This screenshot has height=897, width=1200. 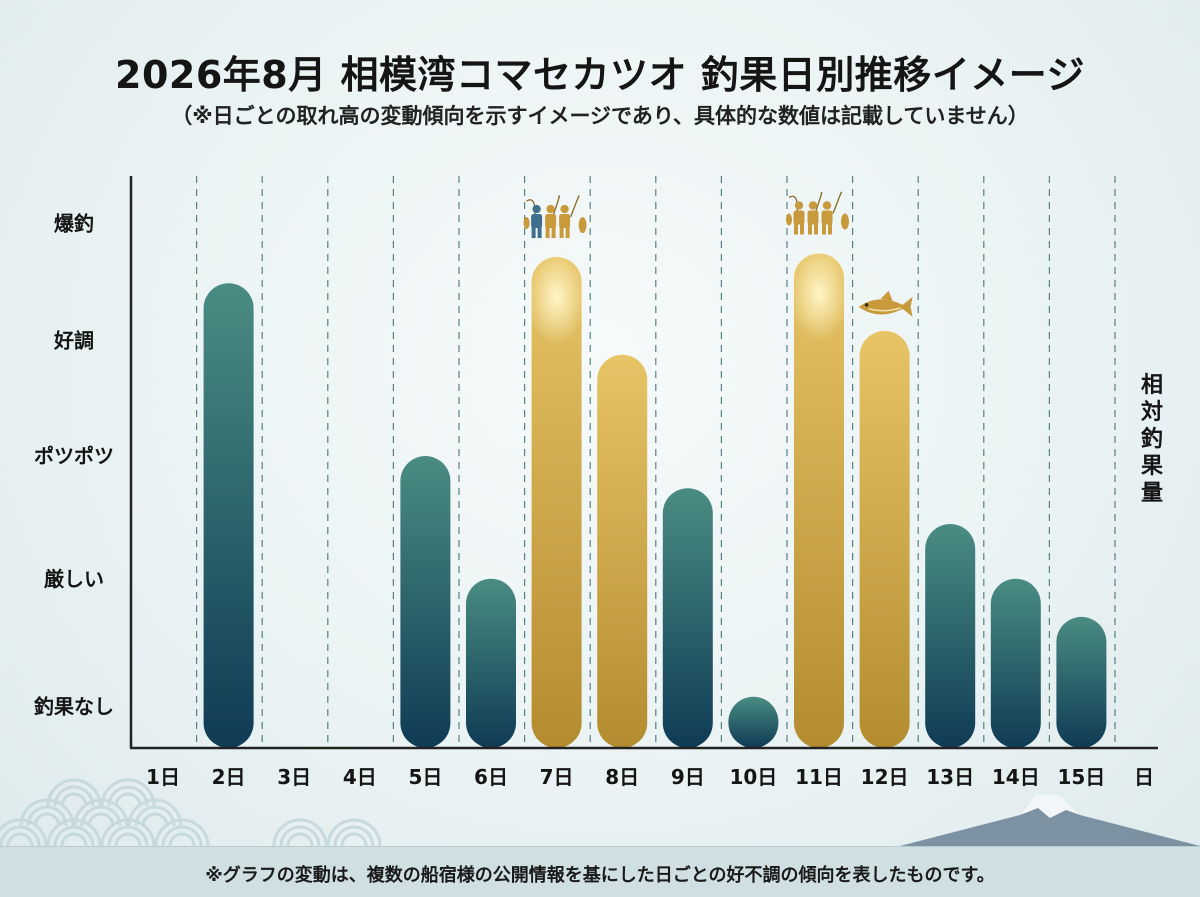 I want to click on x-tick-label: 14日, so click(x=1016, y=777).